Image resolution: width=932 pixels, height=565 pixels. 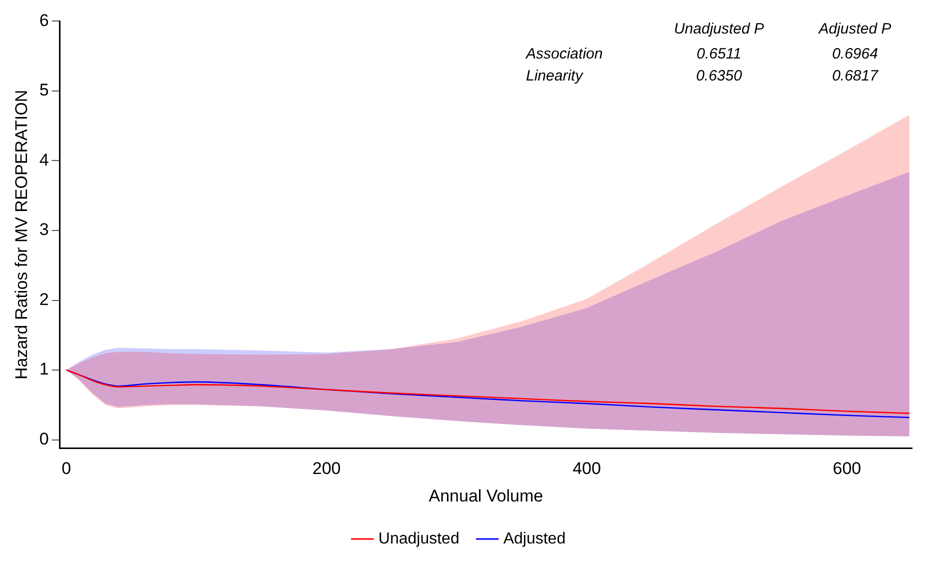 I want to click on annotation: 0.6817, so click(x=855, y=75).